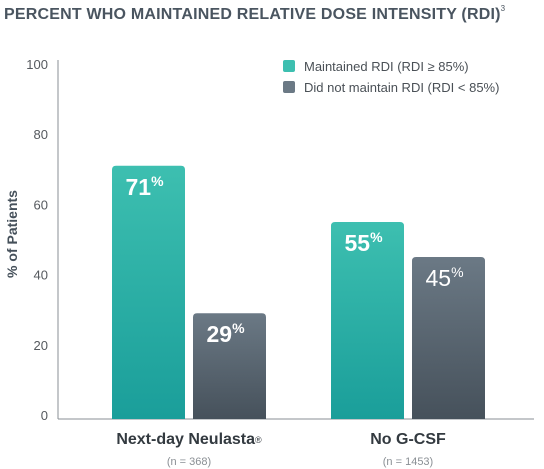  What do you see at coordinates (41, 204) in the screenshot?
I see `y-tick-label: 60` at bounding box center [41, 204].